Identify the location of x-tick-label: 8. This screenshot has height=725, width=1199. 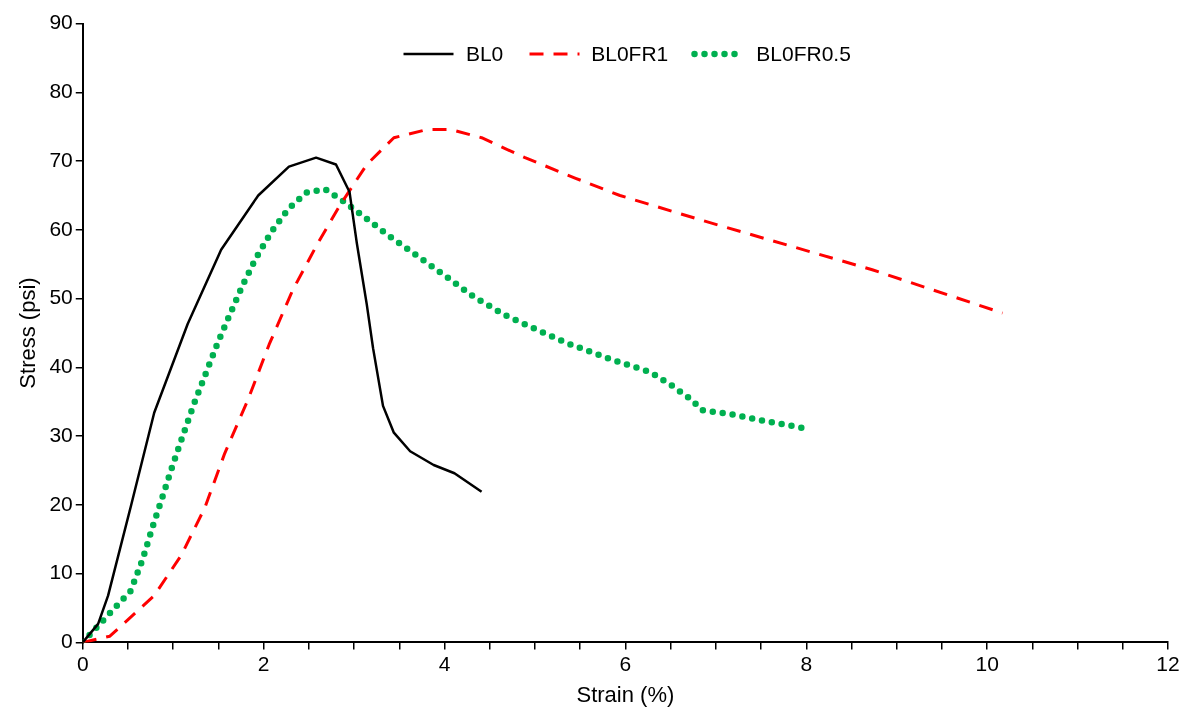
(806, 663).